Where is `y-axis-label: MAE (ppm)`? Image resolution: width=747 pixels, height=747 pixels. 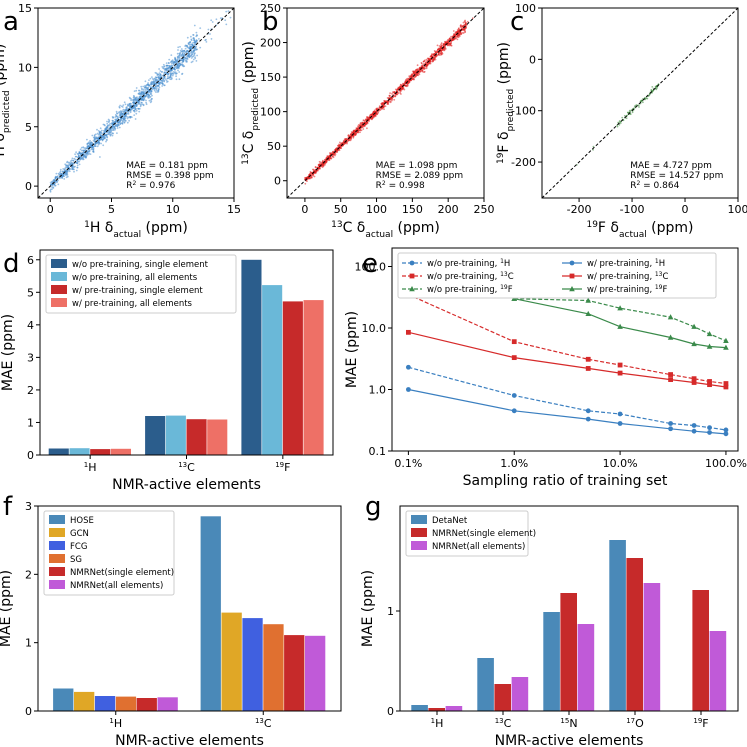 y-axis-label: MAE (ppm) is located at coordinates (8, 352).